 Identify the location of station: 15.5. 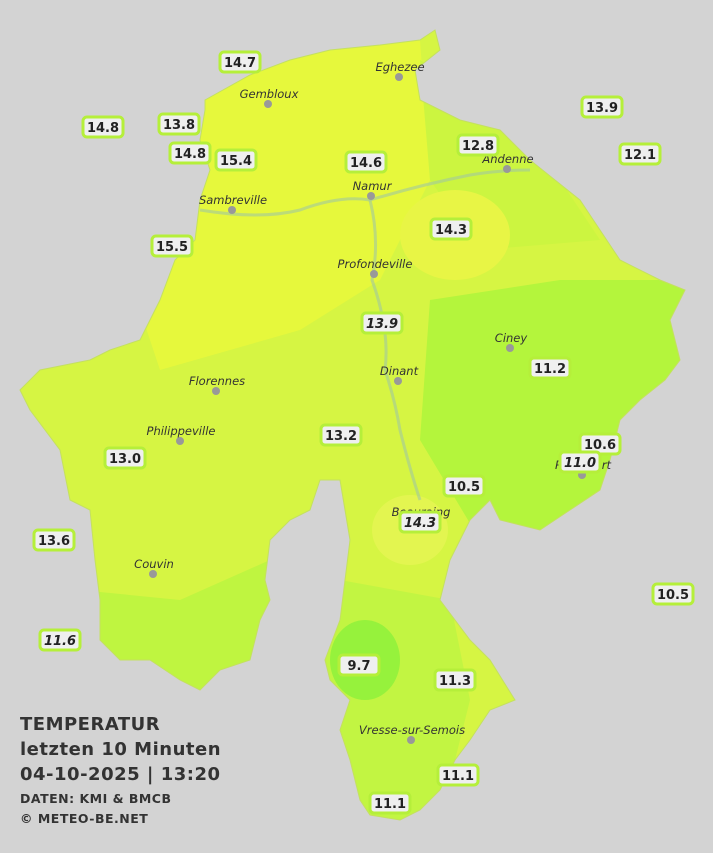
(172, 246).